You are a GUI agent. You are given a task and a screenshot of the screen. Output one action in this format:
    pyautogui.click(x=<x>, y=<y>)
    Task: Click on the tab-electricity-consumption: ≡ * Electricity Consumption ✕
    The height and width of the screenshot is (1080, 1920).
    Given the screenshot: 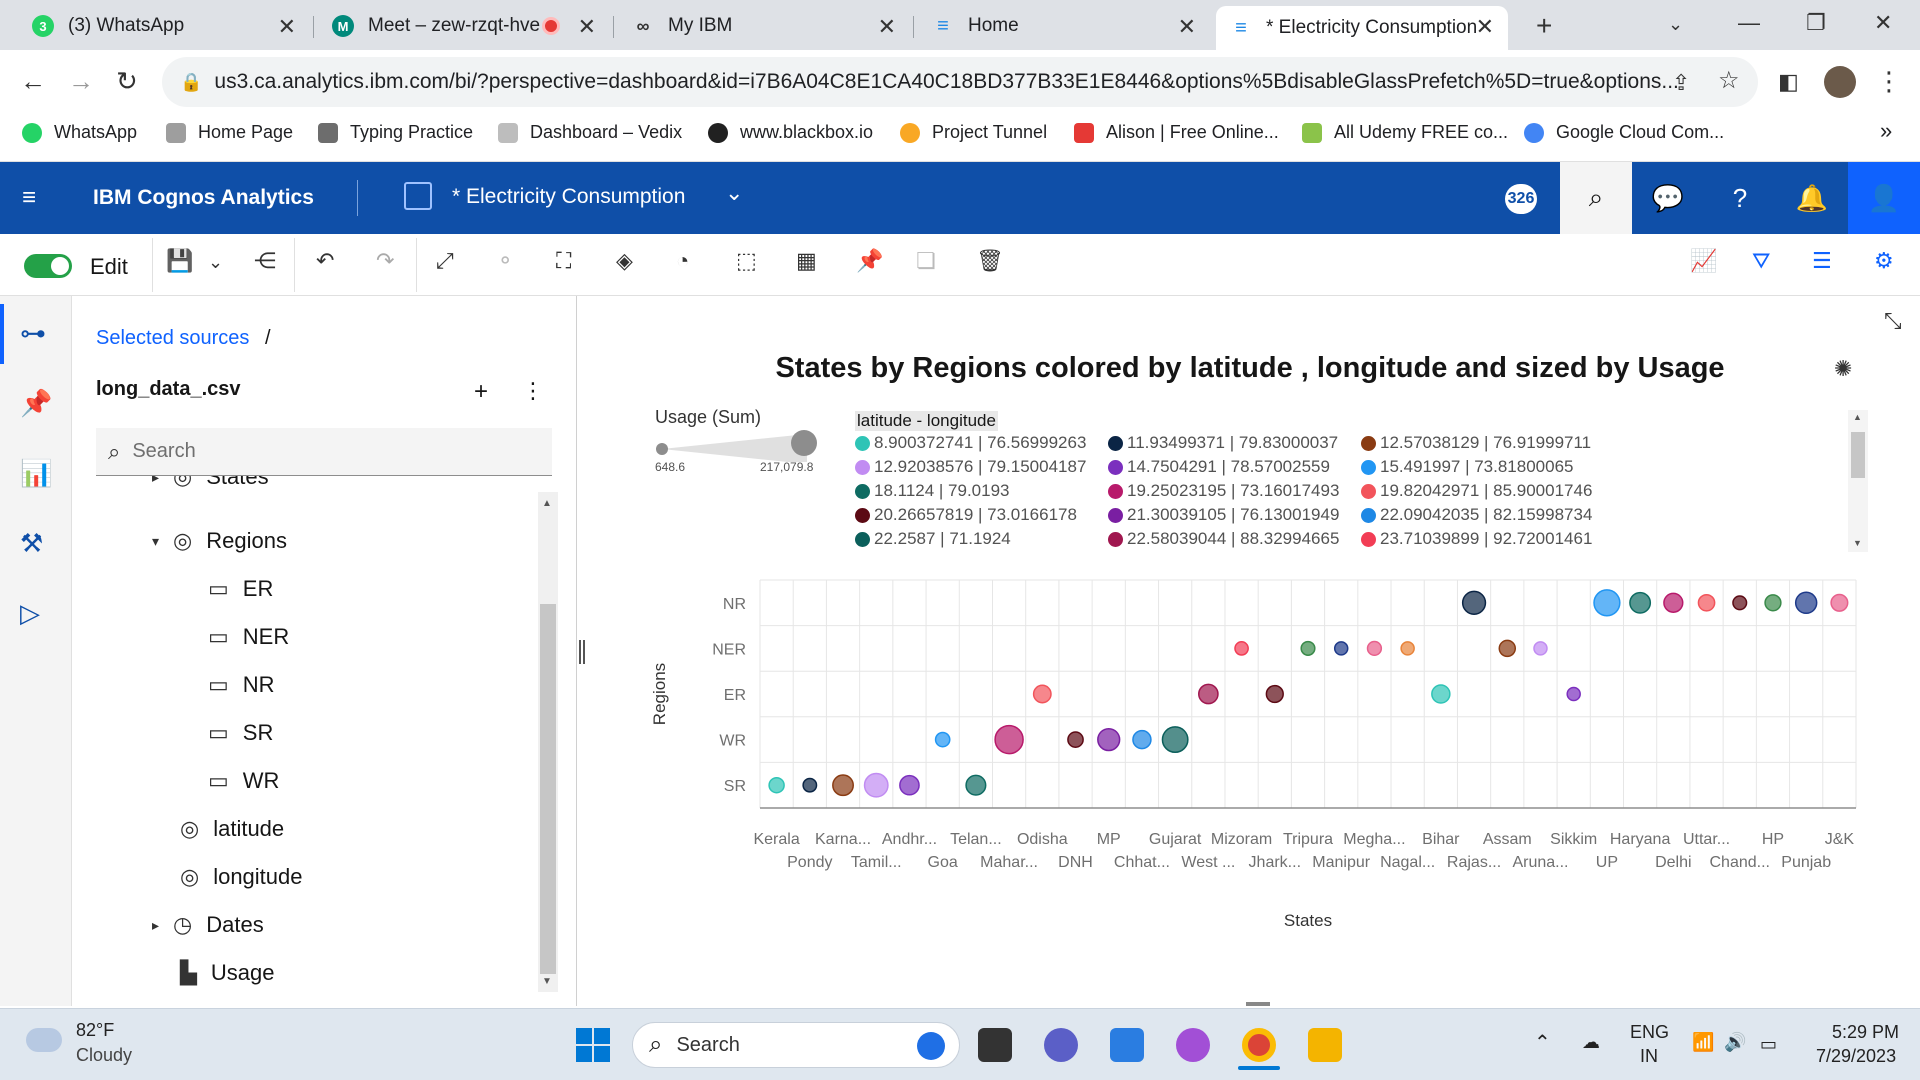 What is the action you would take?
    pyautogui.click(x=1362, y=28)
    